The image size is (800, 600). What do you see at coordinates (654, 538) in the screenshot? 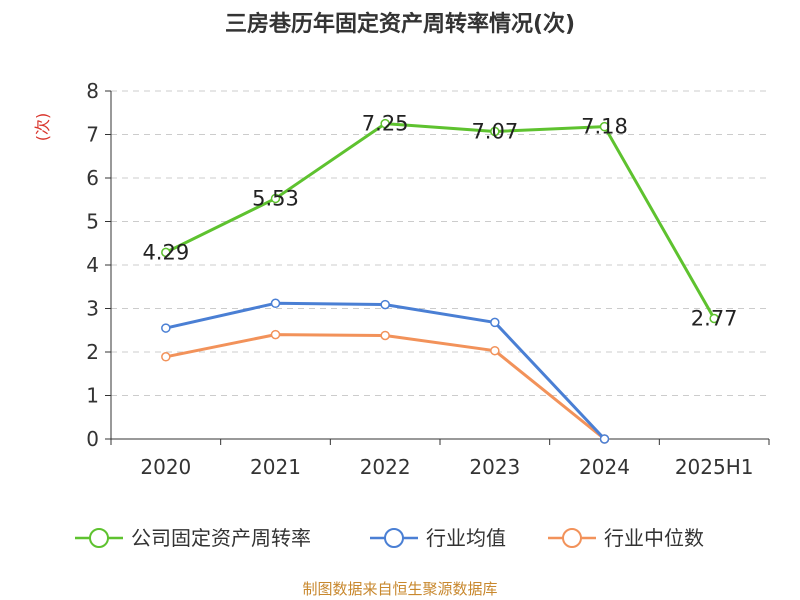
I see `legend-label: 行业中位数` at bounding box center [654, 538].